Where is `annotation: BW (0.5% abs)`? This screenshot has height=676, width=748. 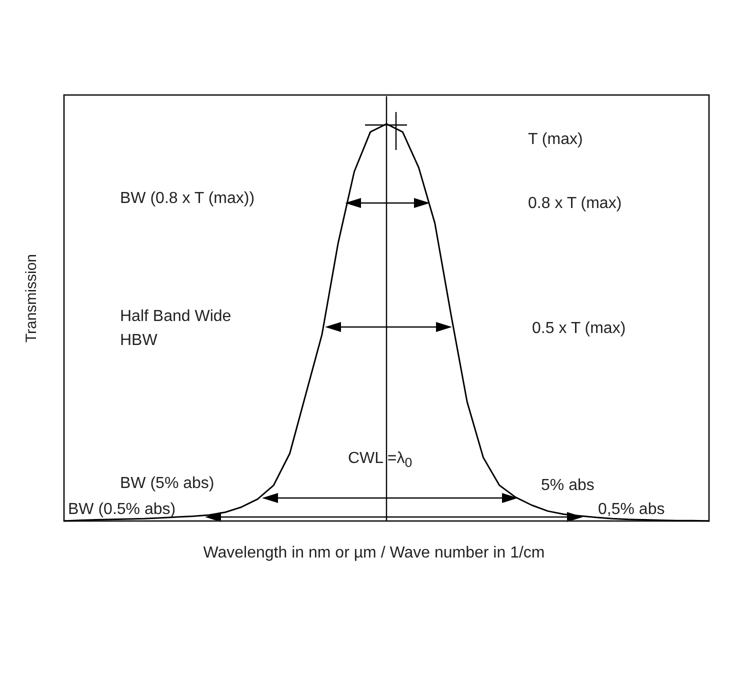 annotation: BW (0.5% abs) is located at coordinates (122, 510).